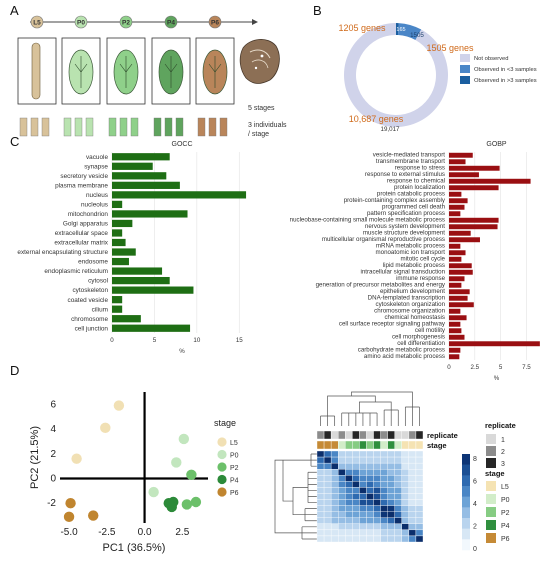 Image resolution: width=550 pixels, height=561 pixels. What do you see at coordinates (475, 459) in the screenshot?
I see `heatmap-scale-tick-4: 8` at bounding box center [475, 459].